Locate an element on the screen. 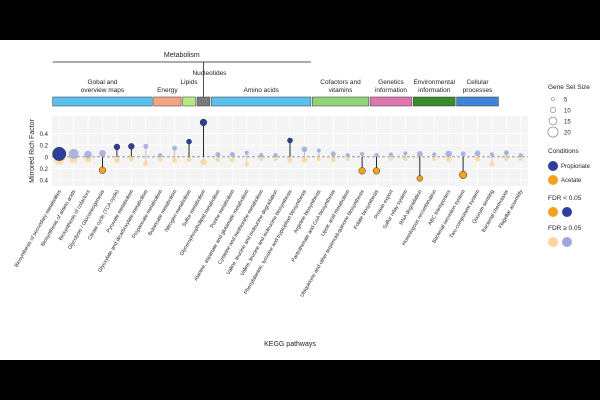  legend-size-label: 10 is located at coordinates (567, 112).